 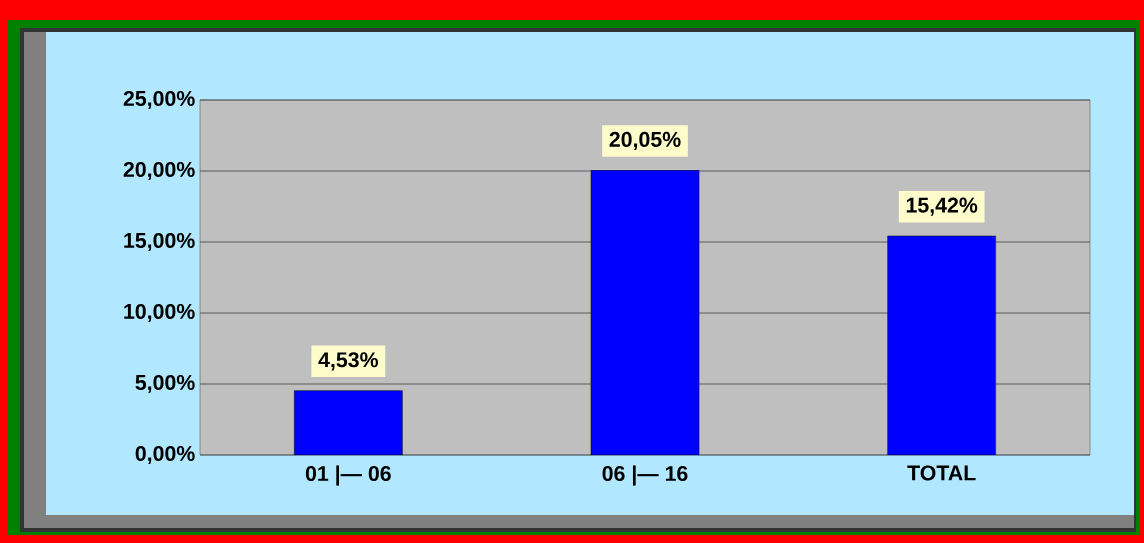 I want to click on data-label: 20,05%, so click(x=645, y=141).